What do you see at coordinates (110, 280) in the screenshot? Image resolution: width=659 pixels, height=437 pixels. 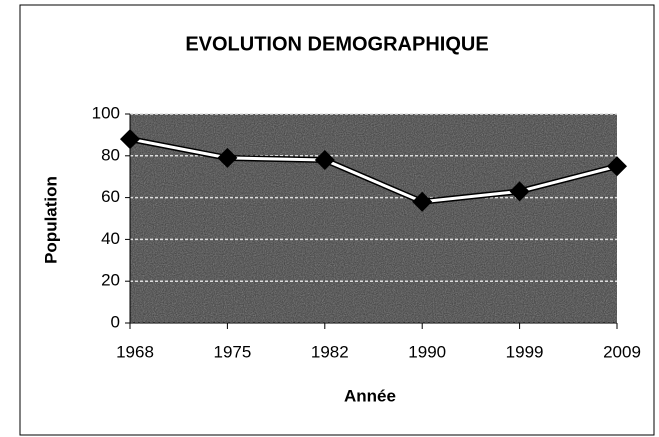 I see `y-tick-label: 20` at bounding box center [110, 280].